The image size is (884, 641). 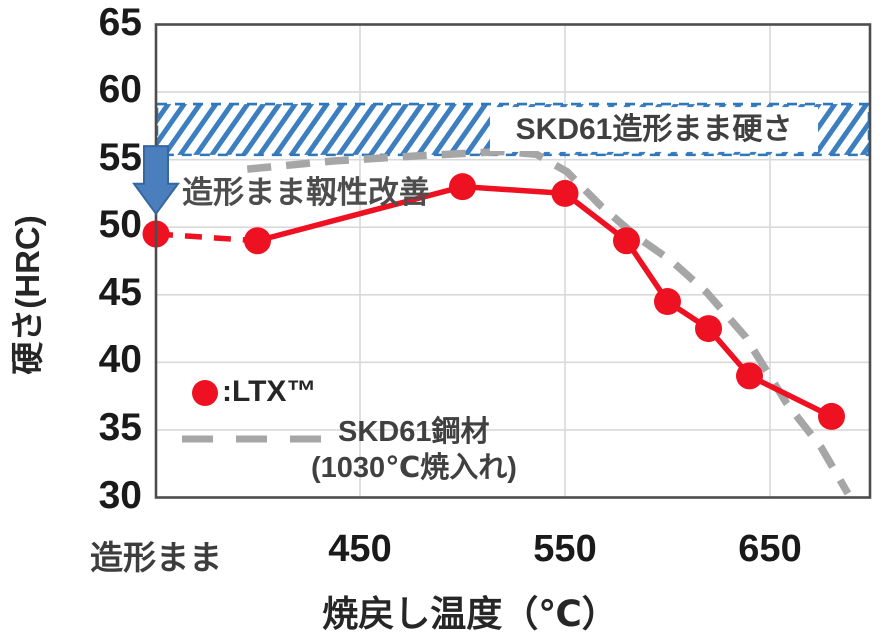 What do you see at coordinates (360, 549) in the screenshot?
I see `x-tick-label: 450` at bounding box center [360, 549].